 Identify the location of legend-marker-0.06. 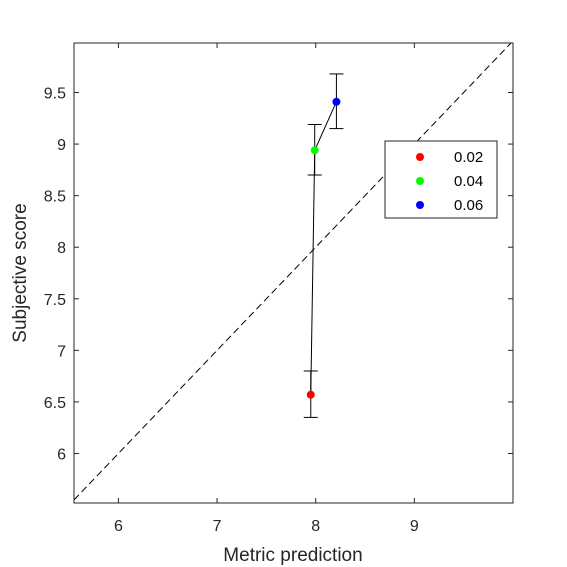
(420, 205).